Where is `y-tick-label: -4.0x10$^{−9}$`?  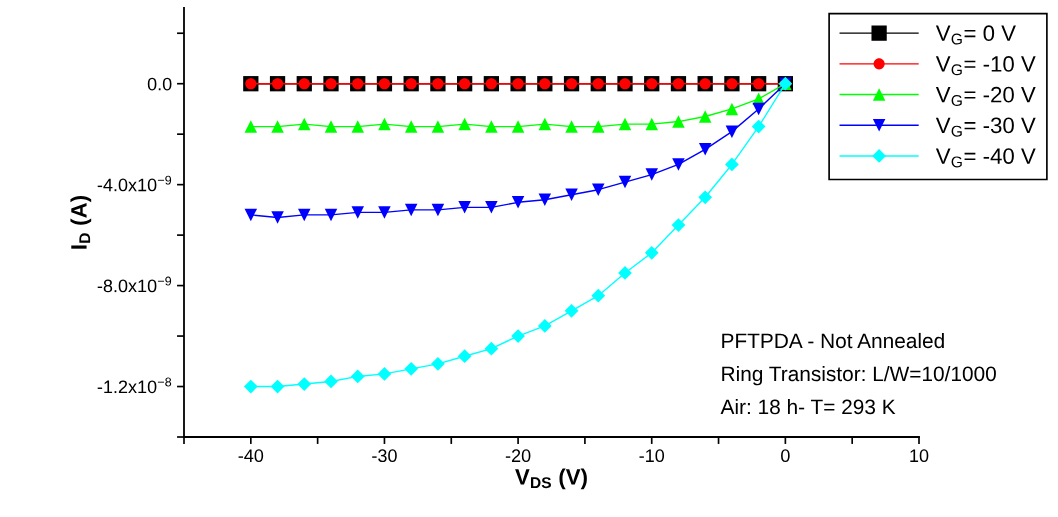
y-tick-label: -4.0x10$^{−9}$ is located at coordinates (134, 183).